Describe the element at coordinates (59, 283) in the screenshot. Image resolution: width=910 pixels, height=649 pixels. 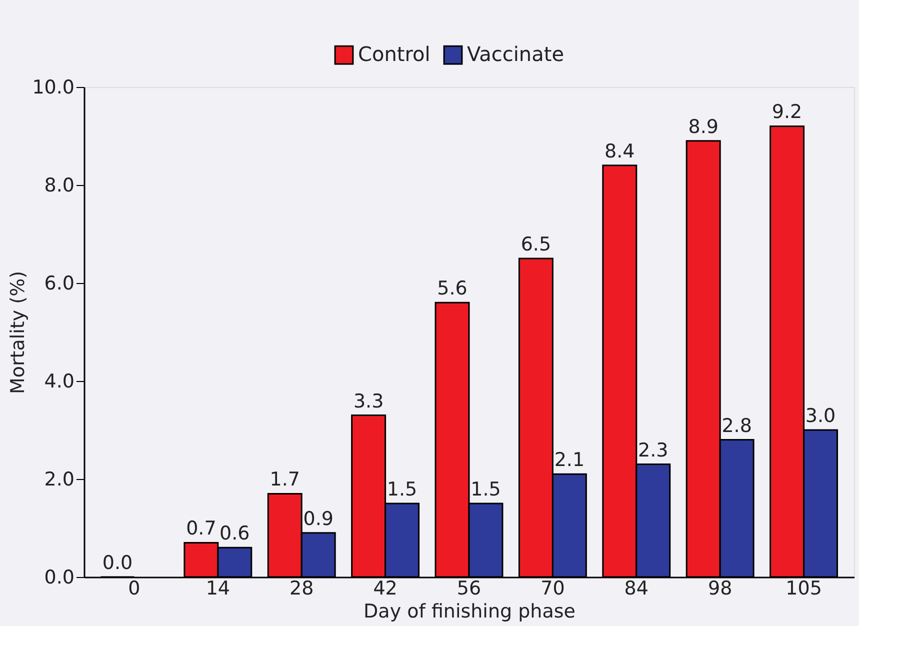
I see `y-tick-label: 6.0` at that location.